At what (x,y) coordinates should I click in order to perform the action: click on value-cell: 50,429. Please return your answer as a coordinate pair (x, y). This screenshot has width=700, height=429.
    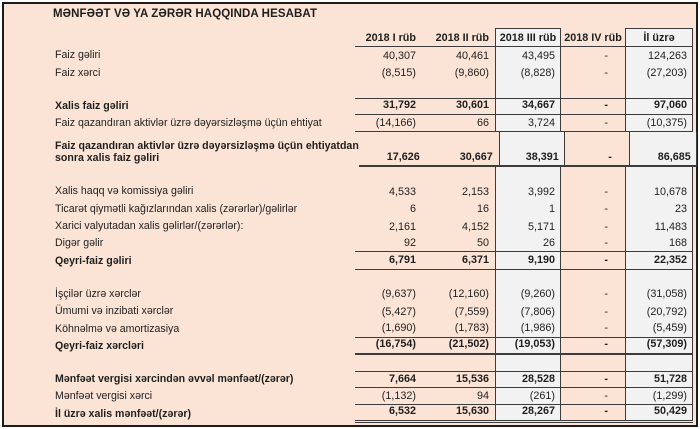
    Looking at the image, I should click on (659, 412).